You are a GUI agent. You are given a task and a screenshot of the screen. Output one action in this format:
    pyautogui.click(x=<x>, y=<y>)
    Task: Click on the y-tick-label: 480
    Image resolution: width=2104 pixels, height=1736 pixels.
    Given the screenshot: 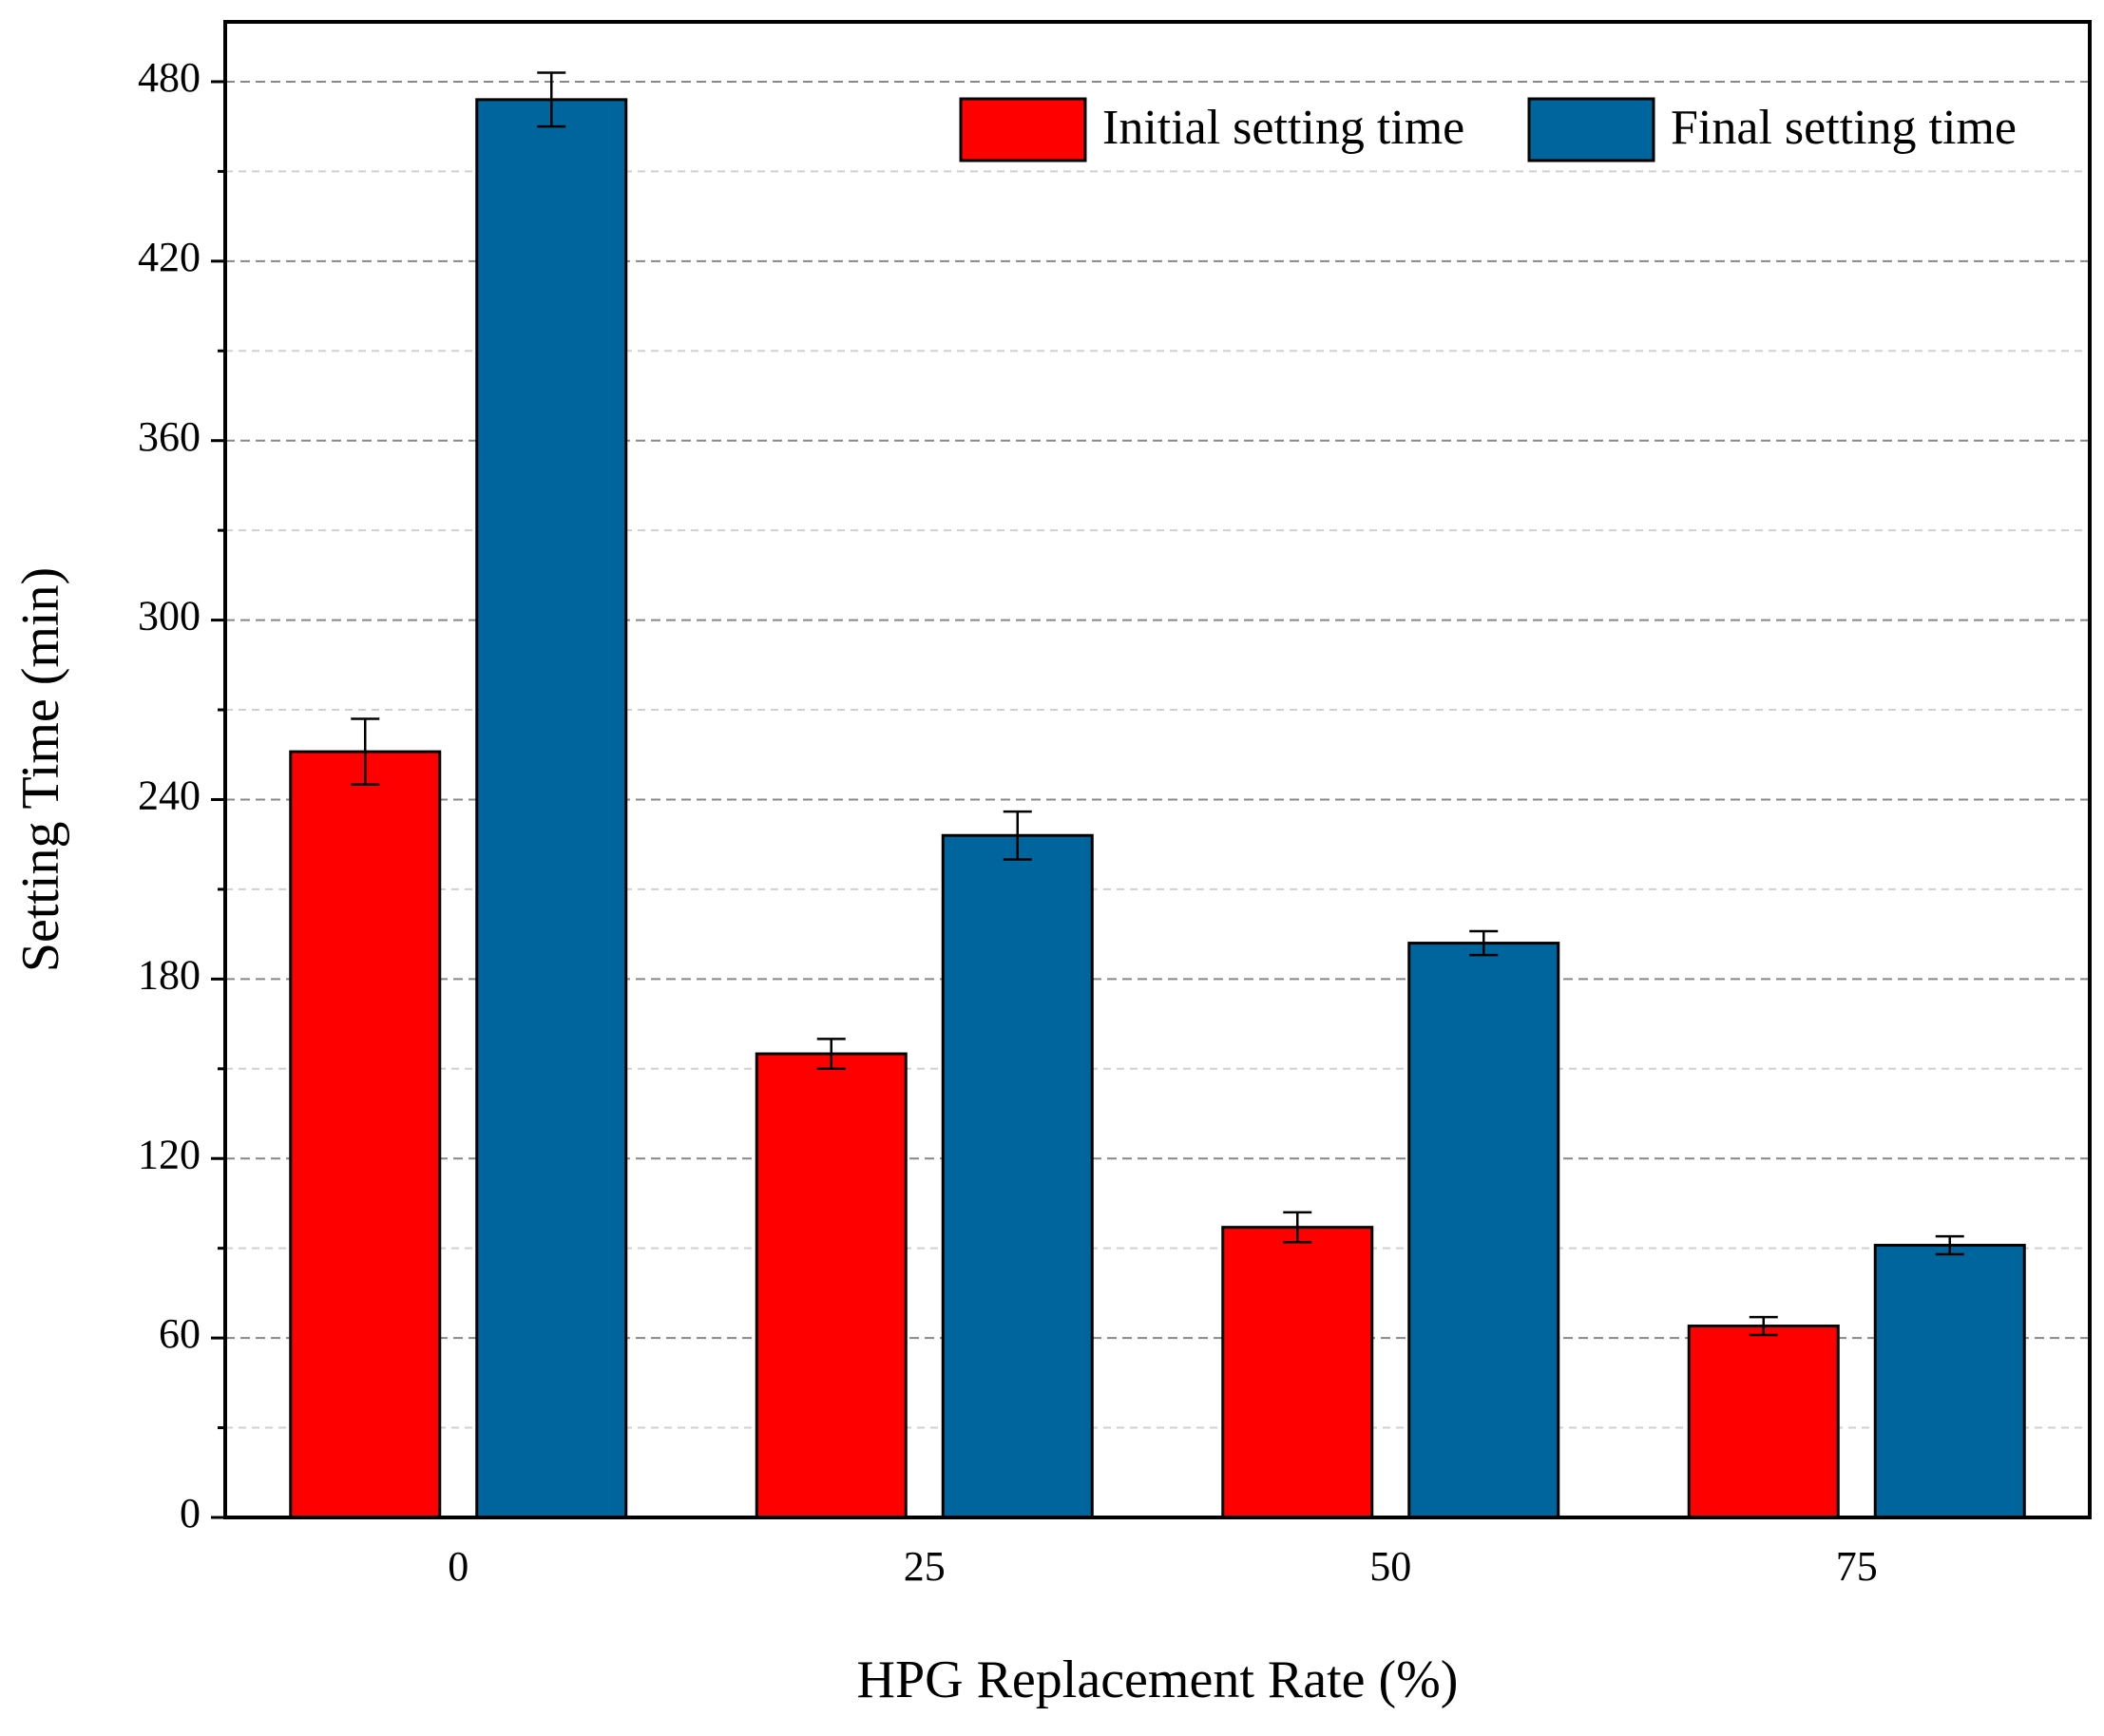 What is the action you would take?
    pyautogui.click(x=170, y=77)
    